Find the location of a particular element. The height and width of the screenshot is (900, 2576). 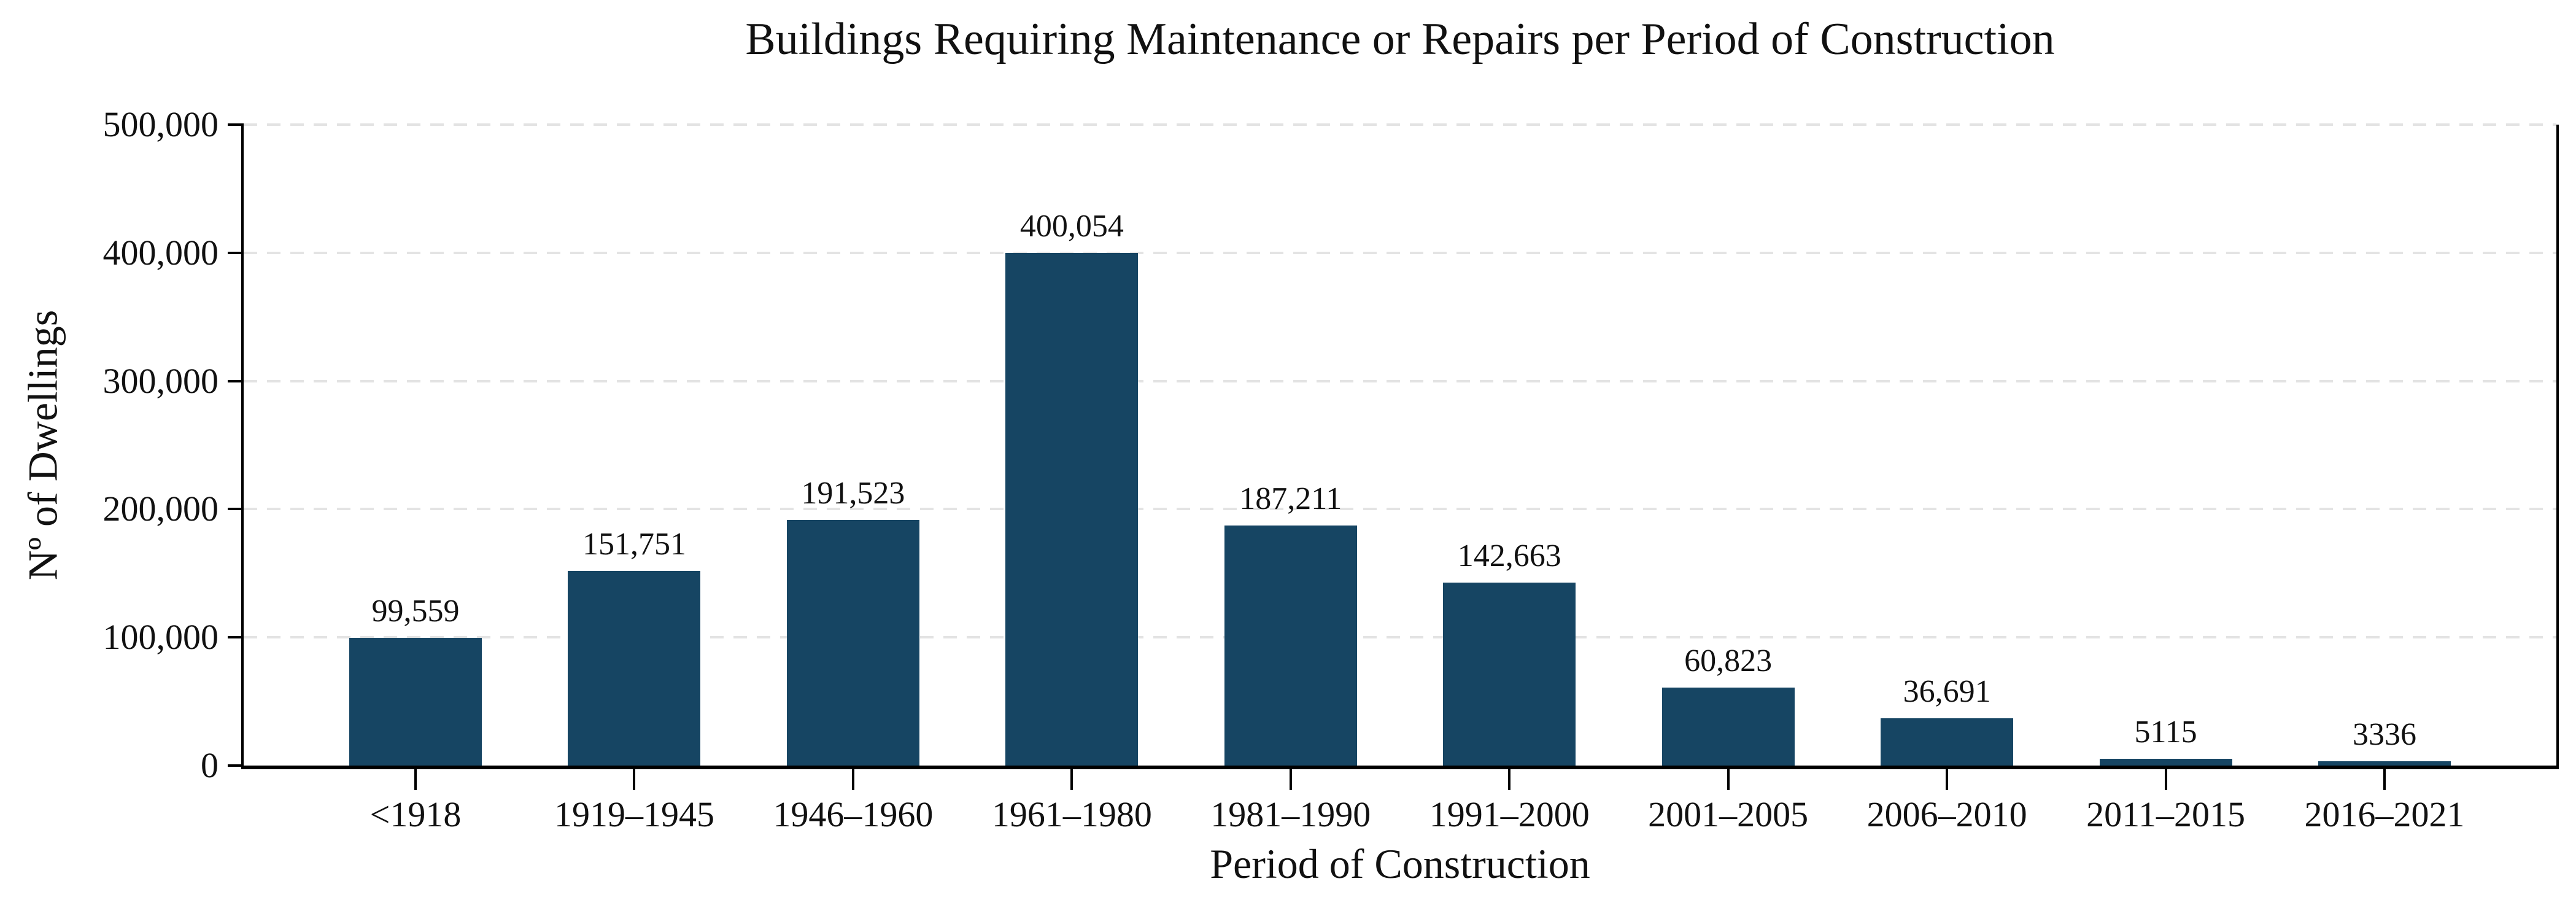

bar-value-label: 5115 is located at coordinates (2165, 732).